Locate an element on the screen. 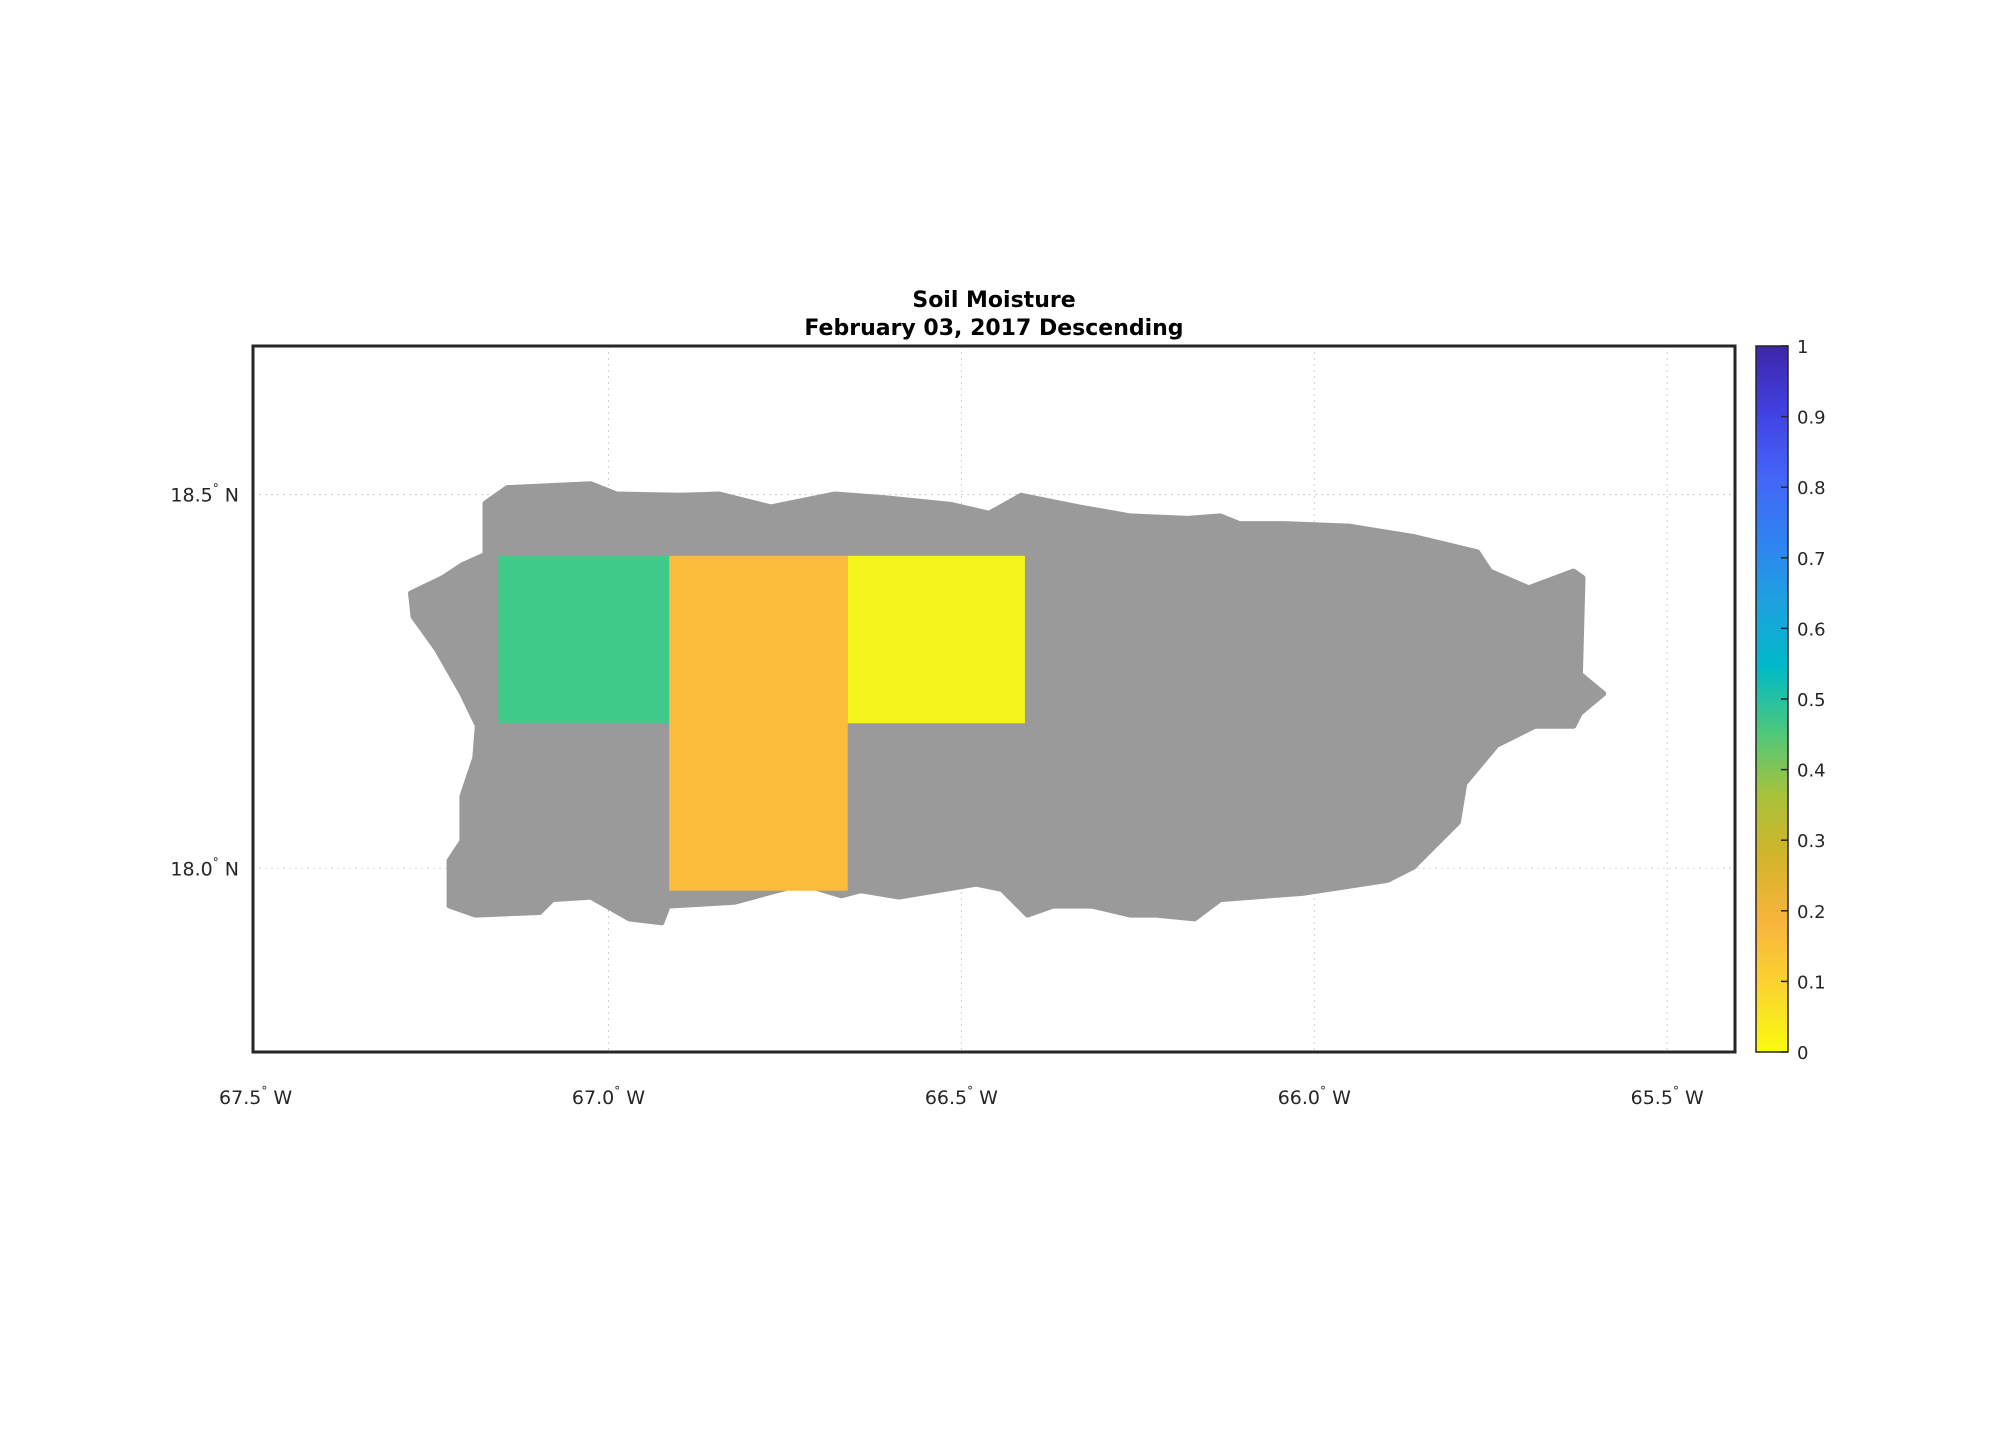 Image resolution: width=1991 pixels, height=1433 pixels. chart-subtitle: February 03, 2017 Descending is located at coordinates (993, 328).